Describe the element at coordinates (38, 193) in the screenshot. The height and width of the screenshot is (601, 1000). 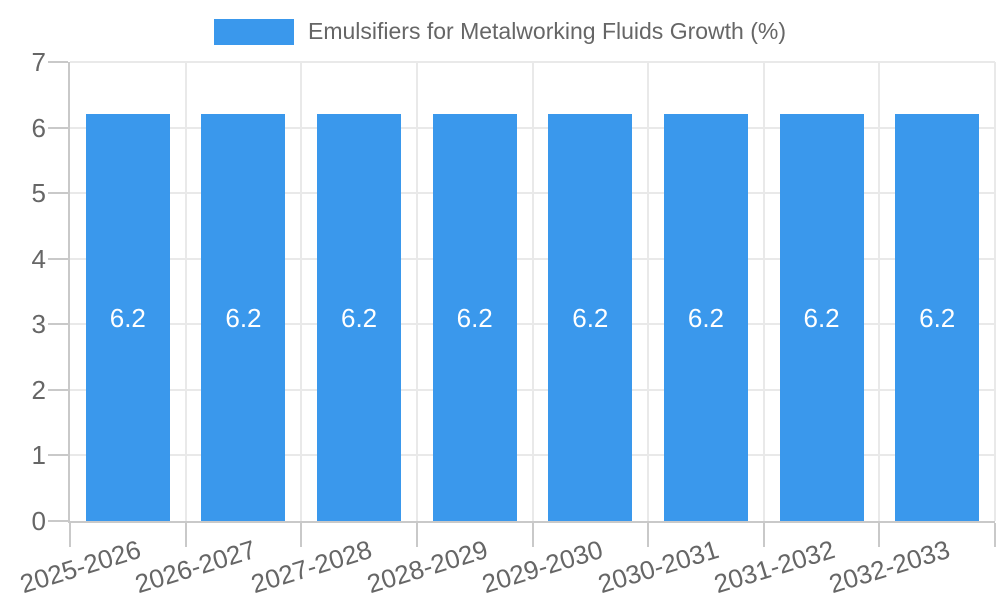
I see `y-axis-label: 5` at that location.